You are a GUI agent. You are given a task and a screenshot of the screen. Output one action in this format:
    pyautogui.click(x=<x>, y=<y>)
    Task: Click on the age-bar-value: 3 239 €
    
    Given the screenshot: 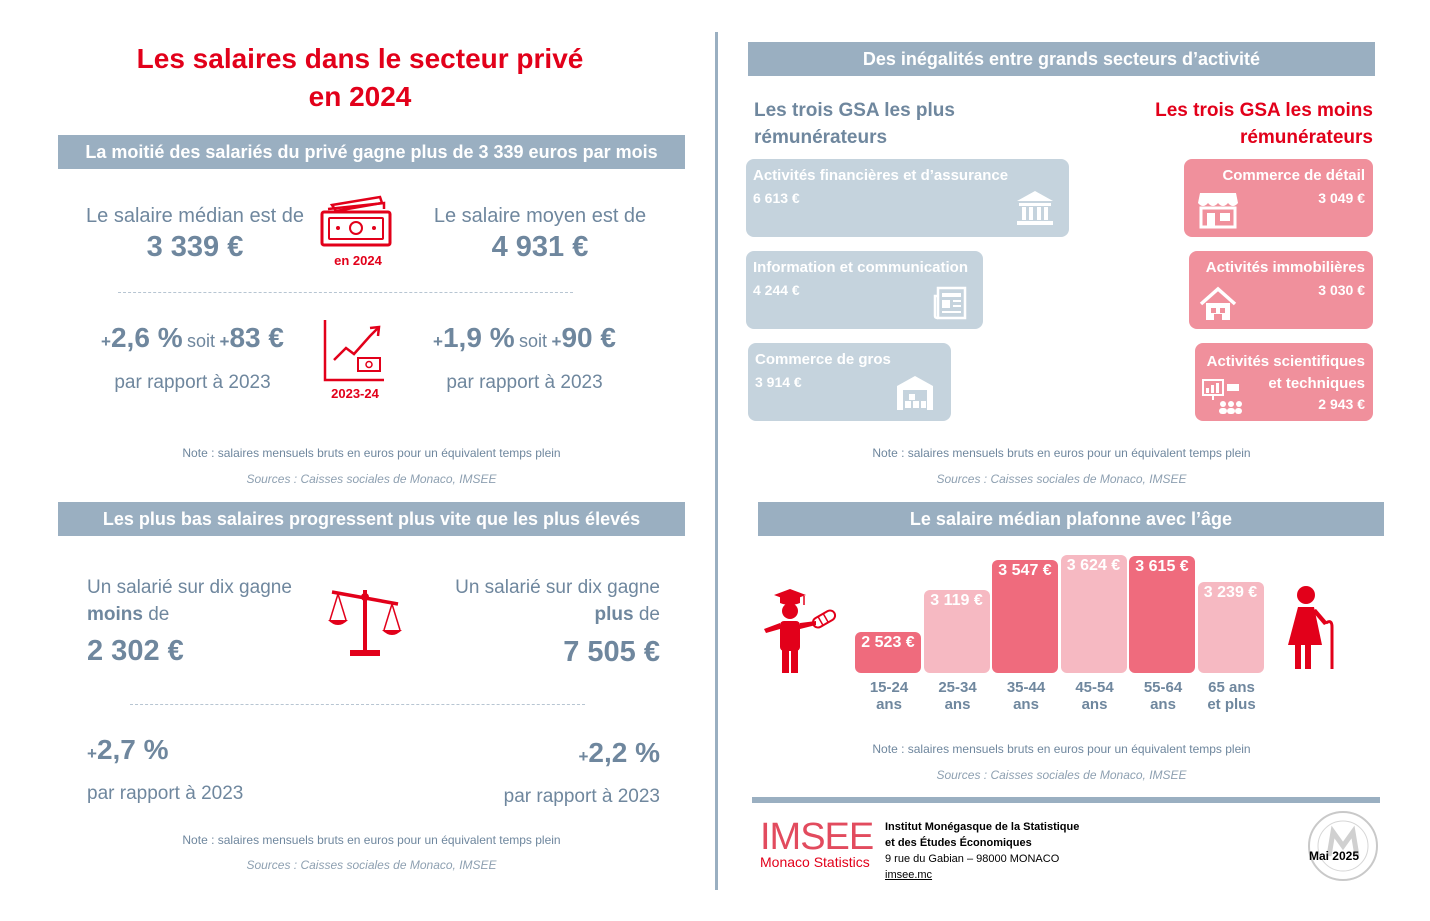 What is the action you would take?
    pyautogui.click(x=1230, y=592)
    